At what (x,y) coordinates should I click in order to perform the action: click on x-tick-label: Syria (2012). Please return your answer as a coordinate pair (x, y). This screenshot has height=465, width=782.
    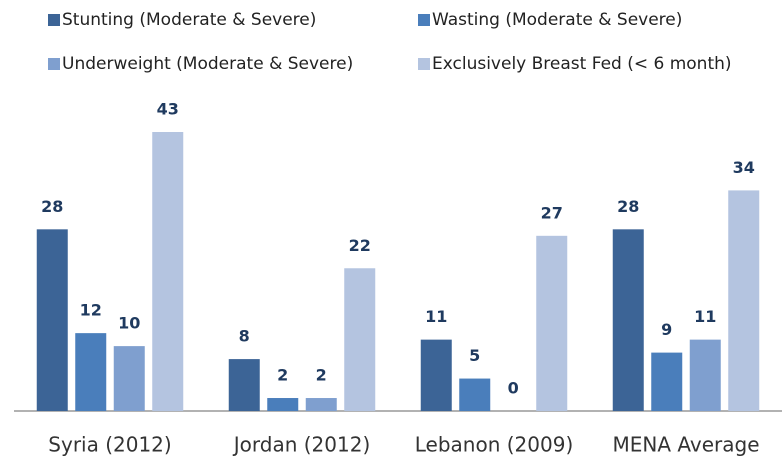
    Looking at the image, I should click on (109, 445).